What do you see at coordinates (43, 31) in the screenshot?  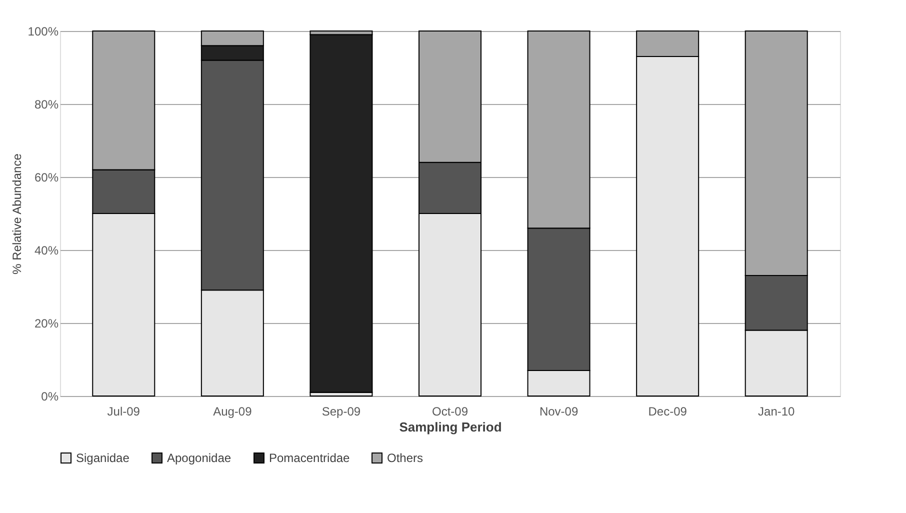 I see `y-tick-label: 100%` at bounding box center [43, 31].